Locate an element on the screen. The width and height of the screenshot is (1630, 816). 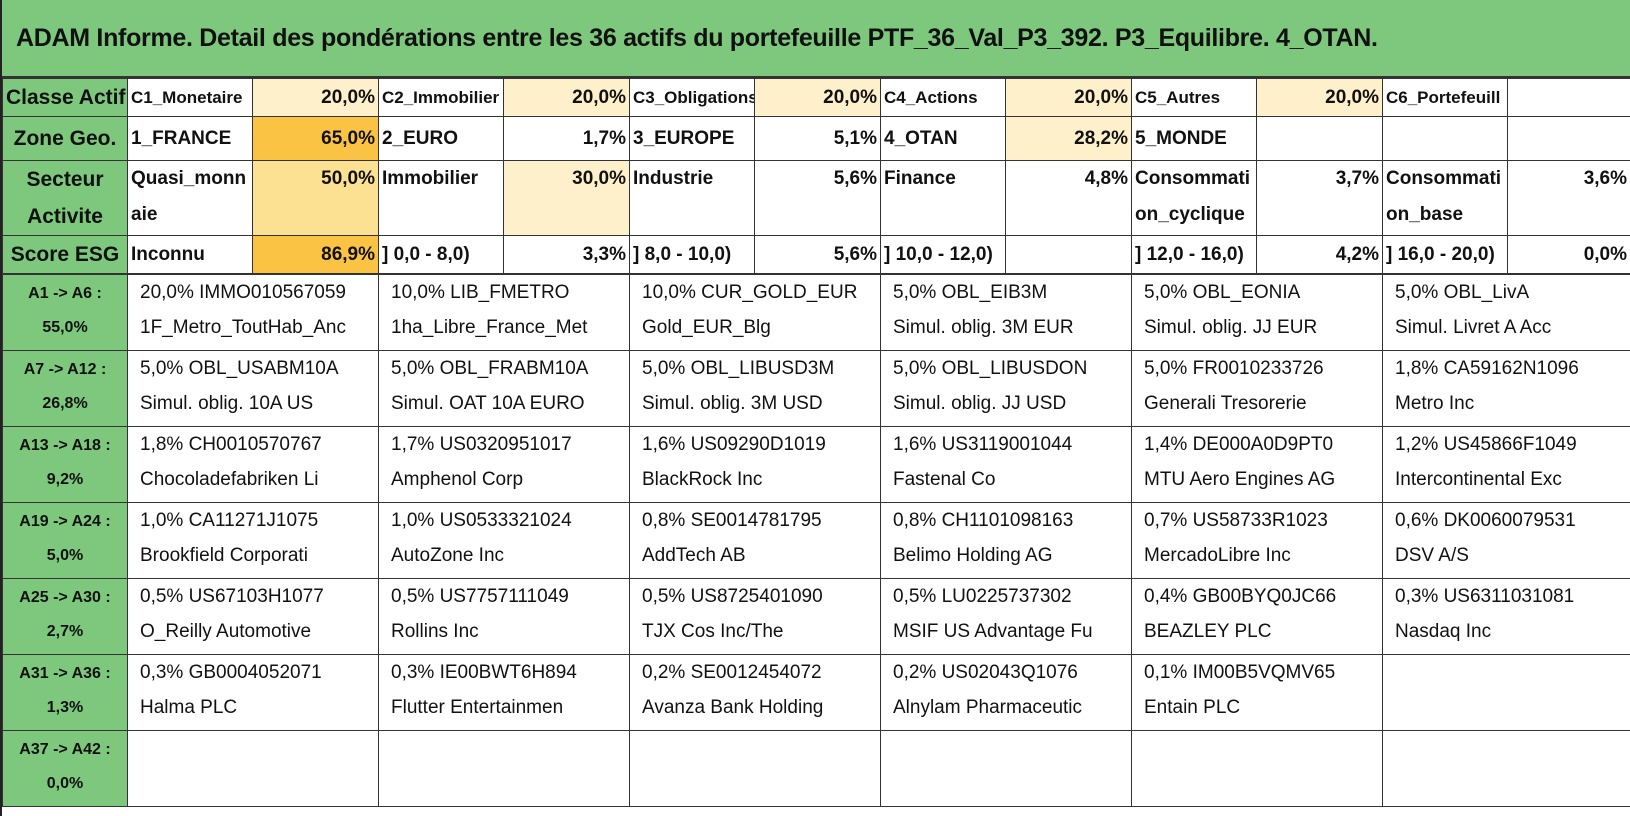
asset-weight-code: 5,0% OBL_EONIA is located at coordinates (1222, 292).